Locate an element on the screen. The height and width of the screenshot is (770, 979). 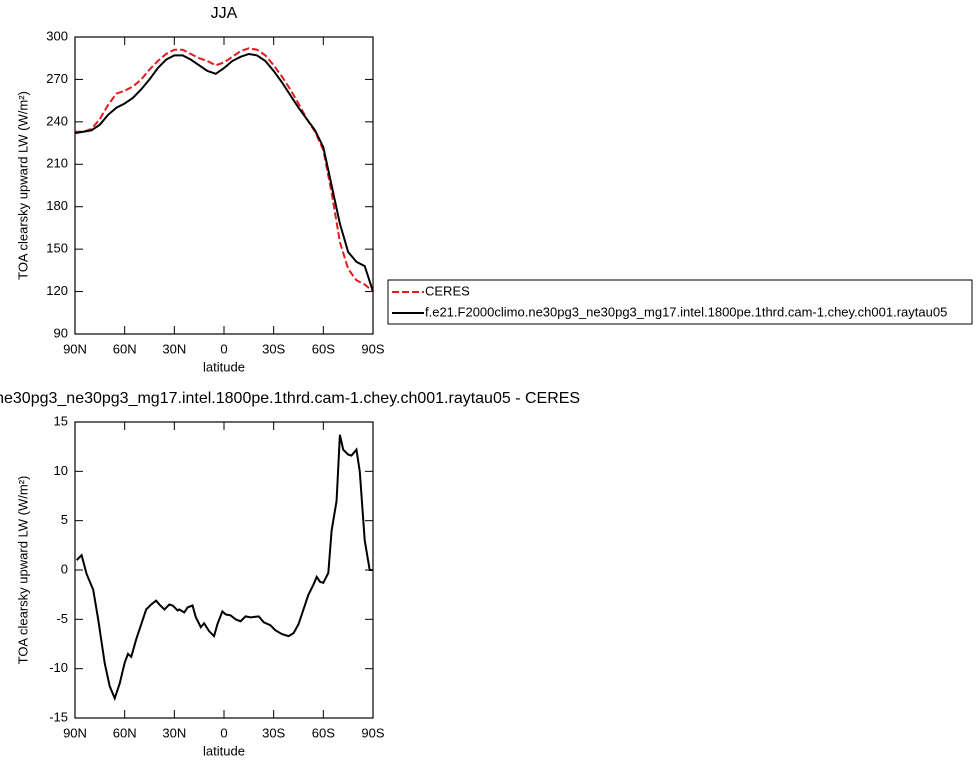
y-tick-label: 240 is located at coordinates (57, 120).